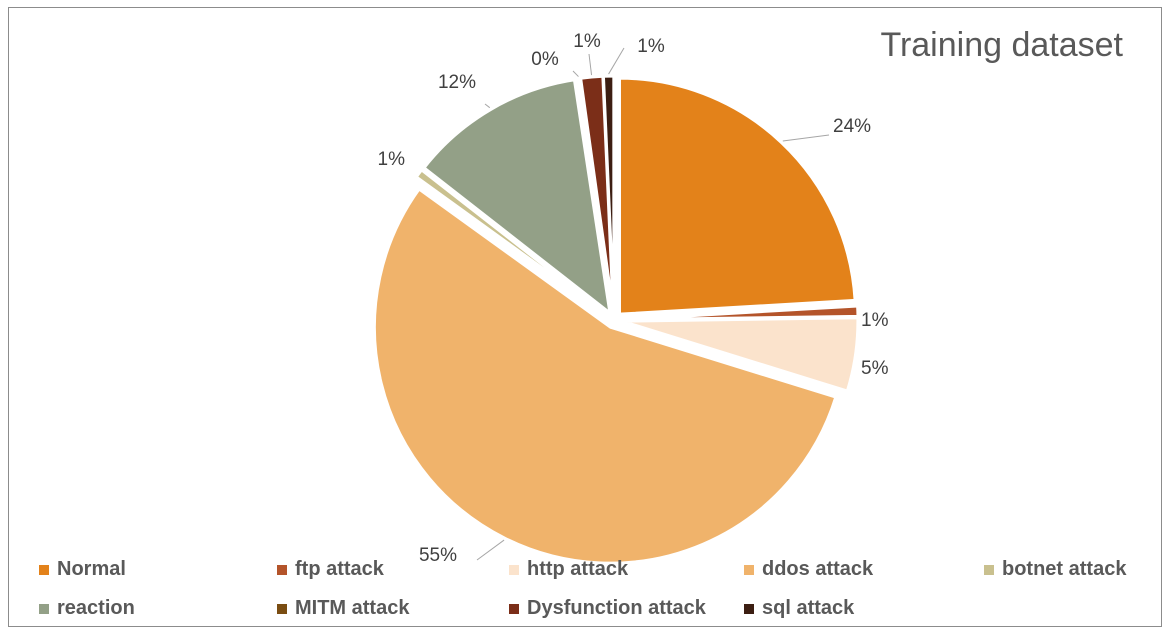  What do you see at coordinates (852, 126) in the screenshot?
I see `data-label: 24%` at bounding box center [852, 126].